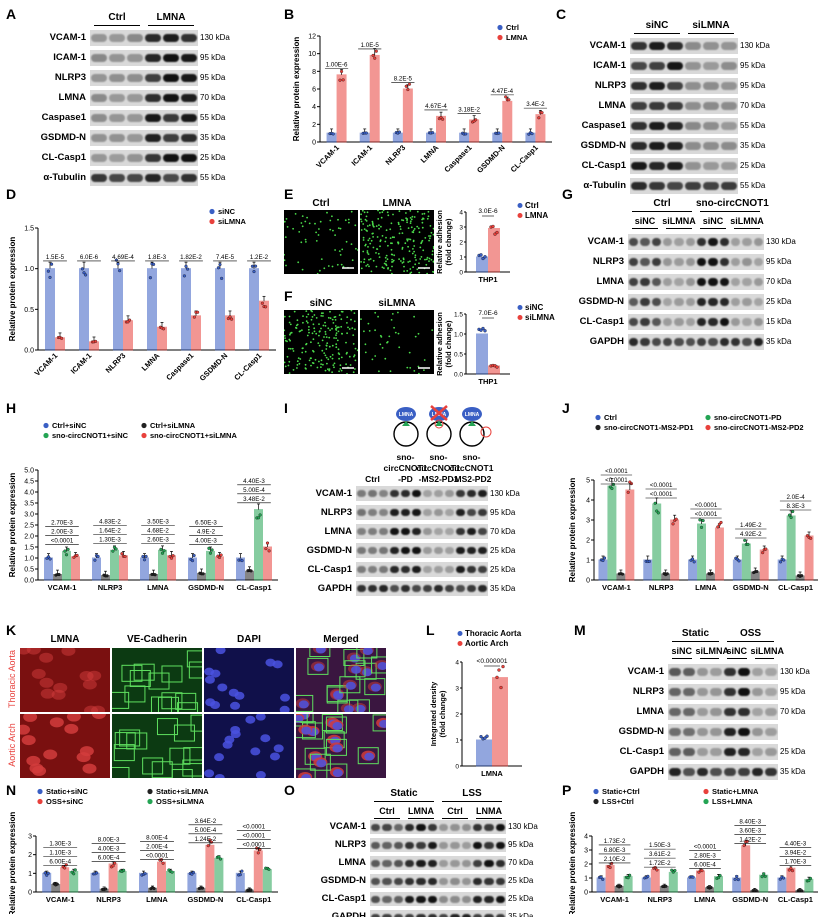 The width and height of the screenshot is (824, 917). I want to click on y-axis-label: Relative protein expression, so click(572, 863).